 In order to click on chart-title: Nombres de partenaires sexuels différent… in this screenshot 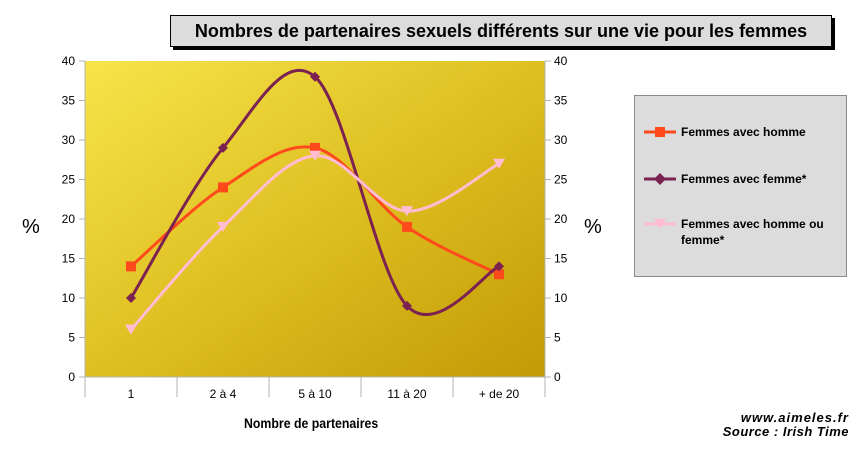, I will do `click(501, 31)`.